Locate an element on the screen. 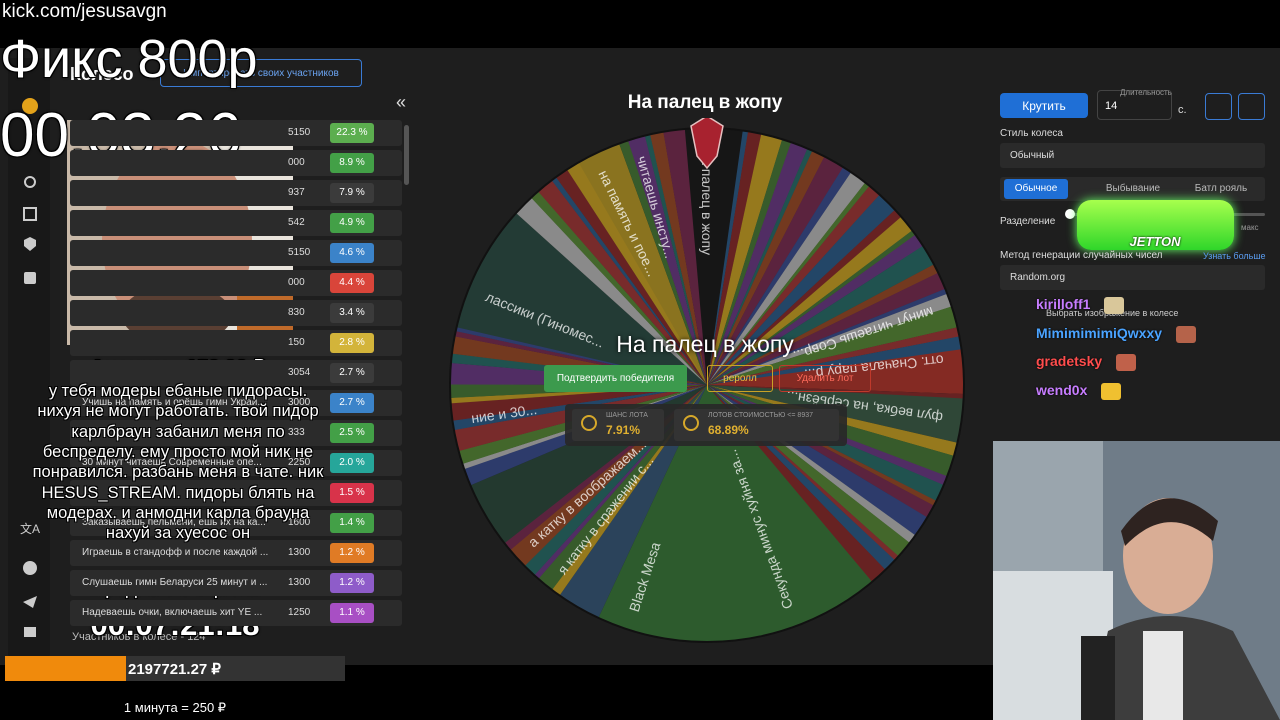  sponsor: JETTON is located at coordinates (1155, 241).